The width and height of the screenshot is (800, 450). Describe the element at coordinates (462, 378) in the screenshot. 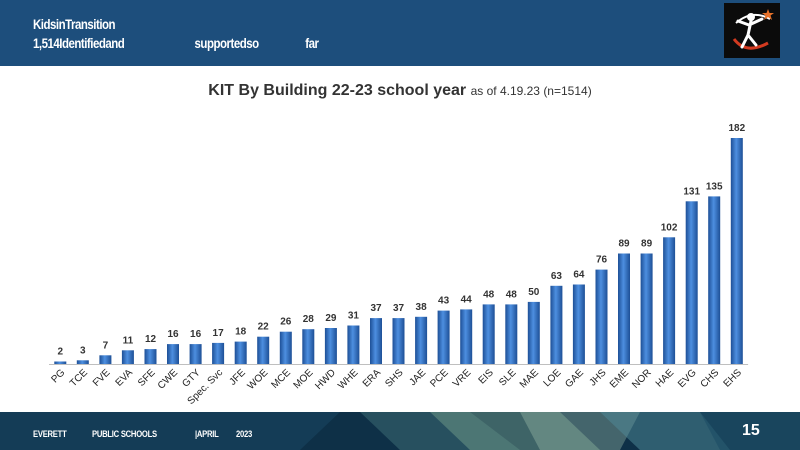

I see `x-tick-label: VRE` at that location.